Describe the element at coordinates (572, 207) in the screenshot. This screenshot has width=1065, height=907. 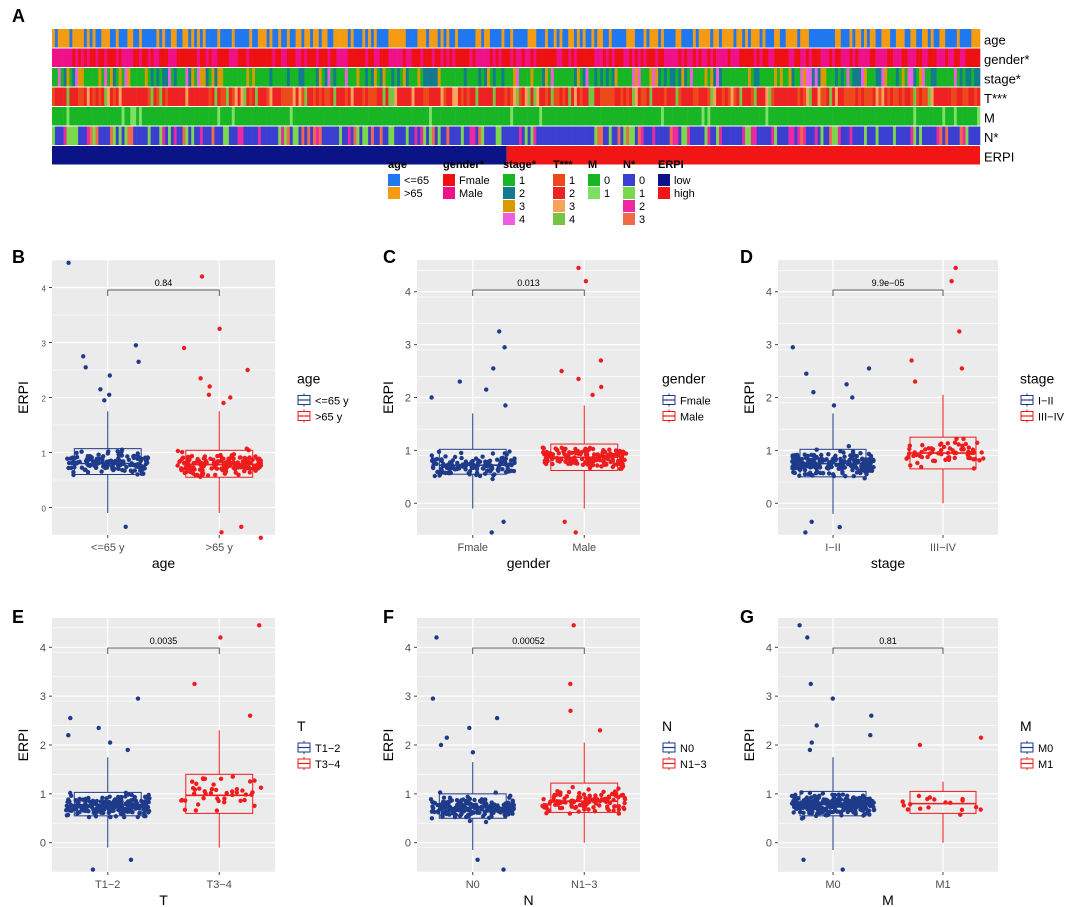
I see `heatmap-legend-label: 3` at that location.